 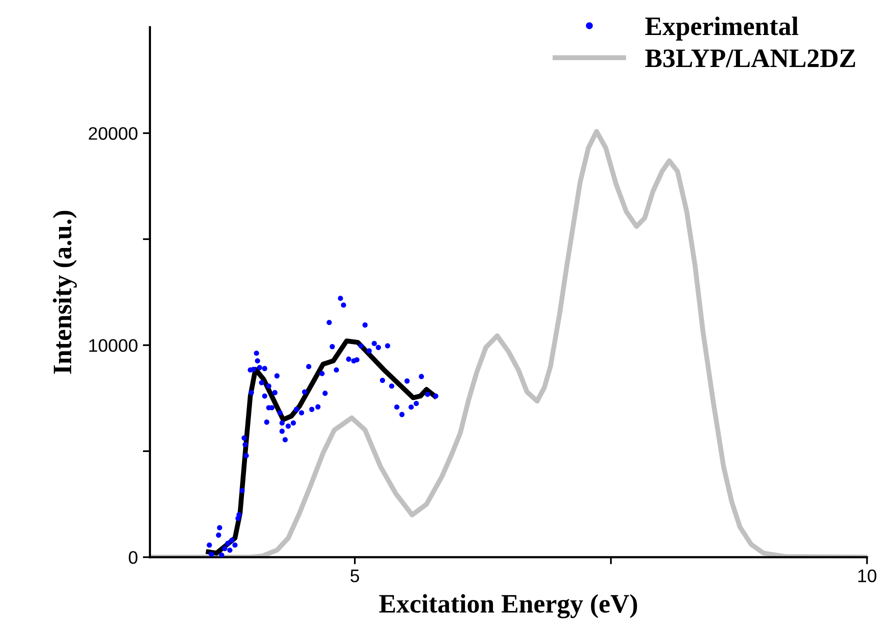 What do you see at coordinates (355, 576) in the screenshot?
I see `x-tick-label: 5` at bounding box center [355, 576].